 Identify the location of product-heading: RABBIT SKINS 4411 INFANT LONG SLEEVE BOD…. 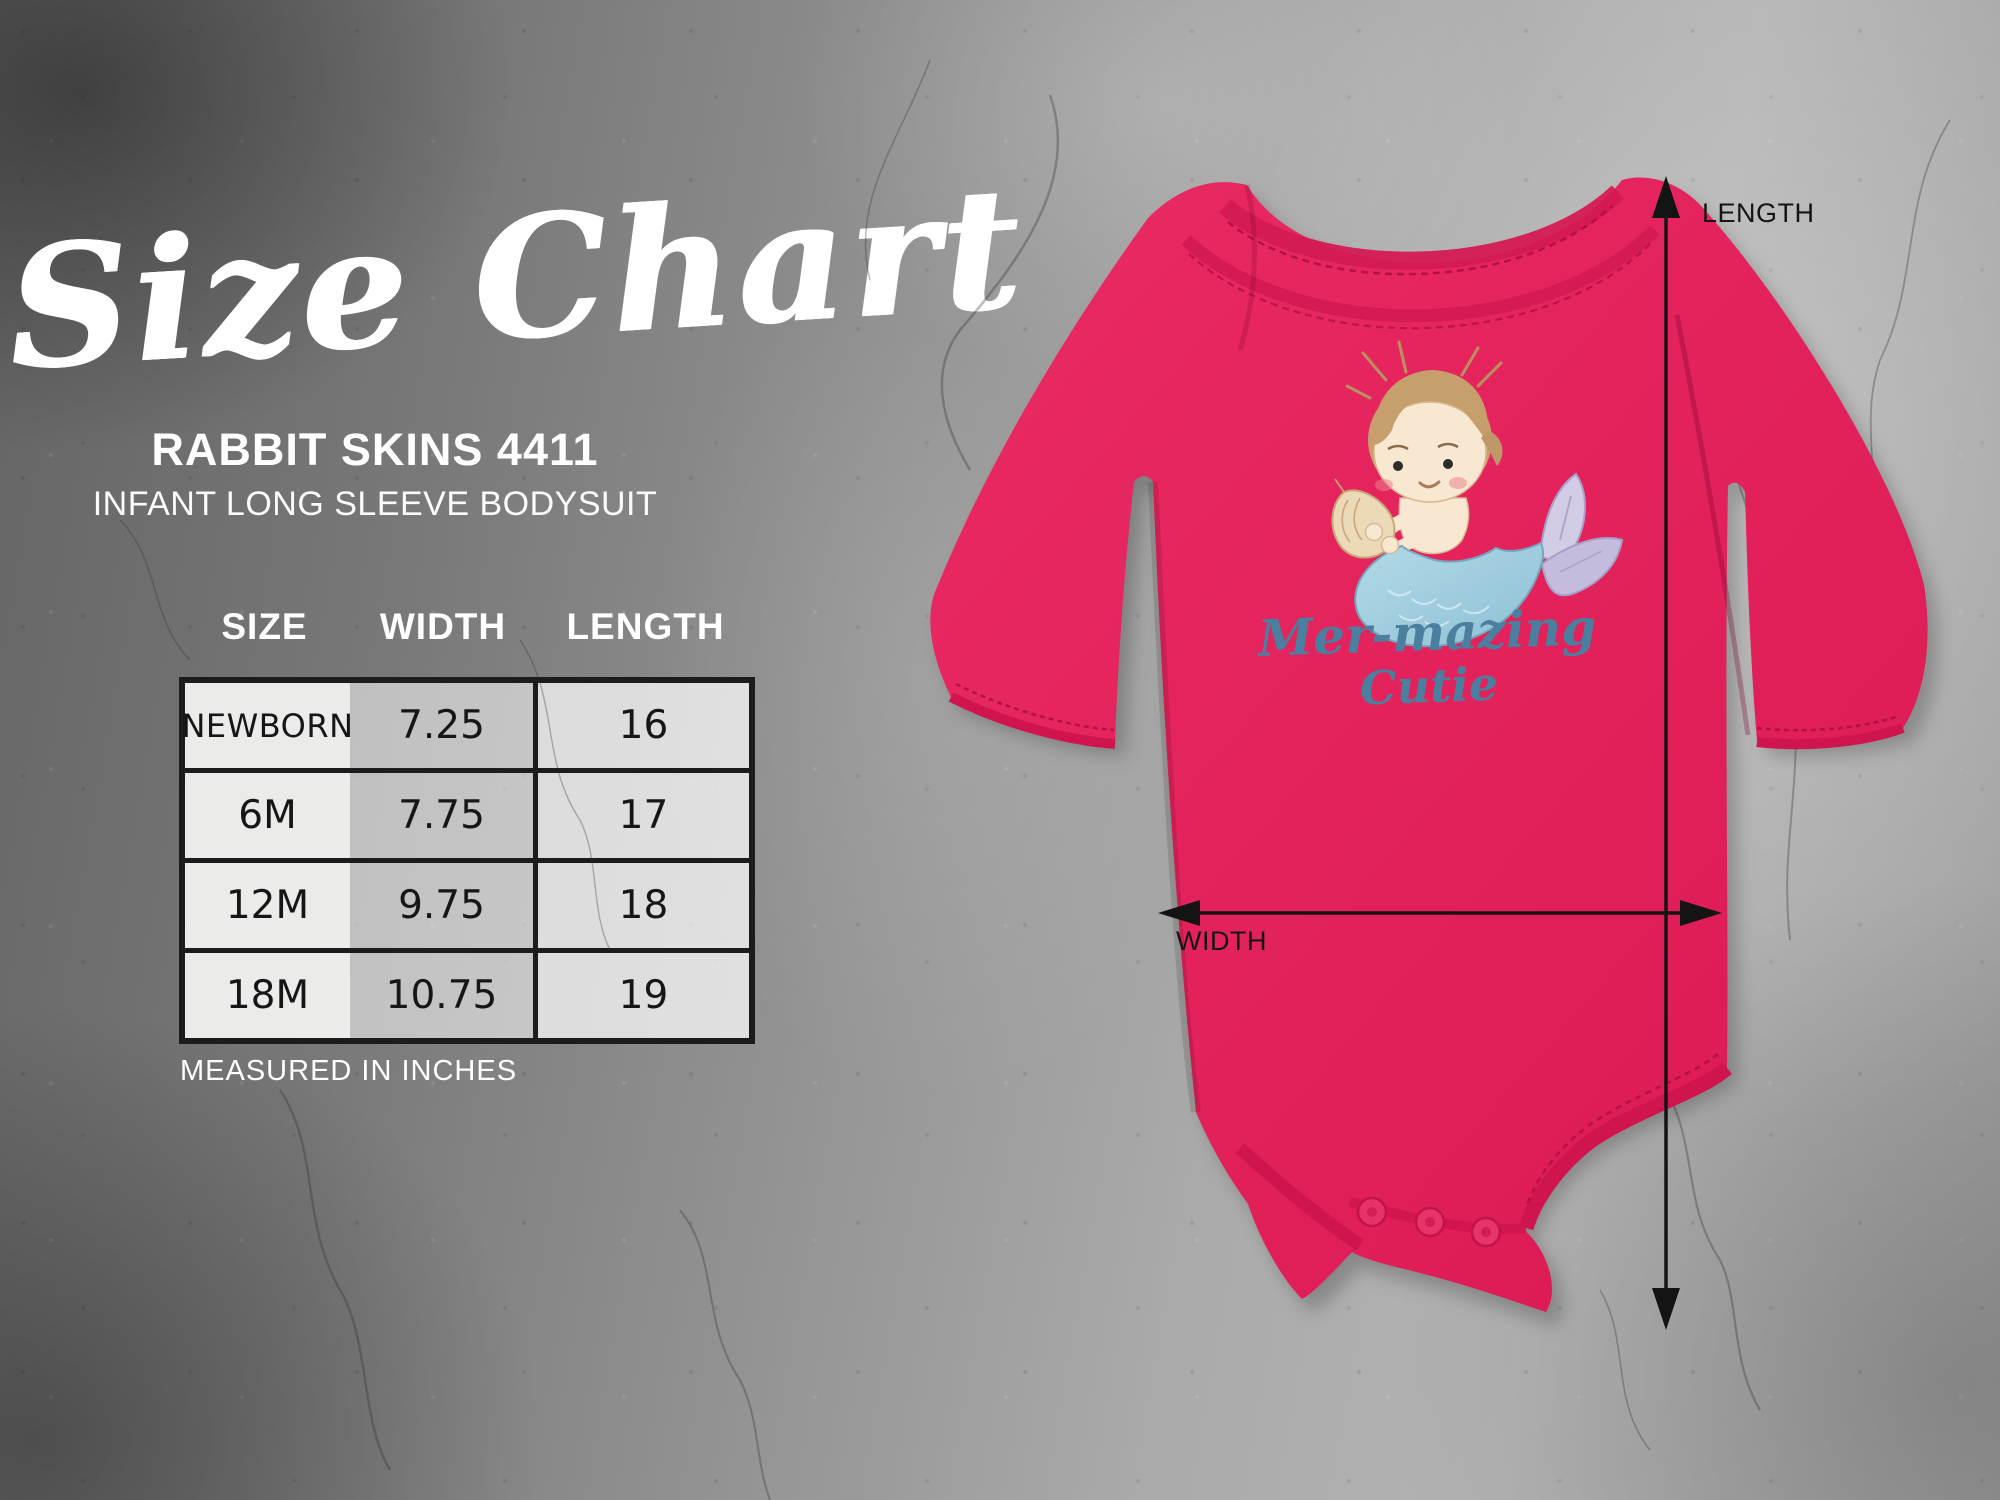
(375, 474).